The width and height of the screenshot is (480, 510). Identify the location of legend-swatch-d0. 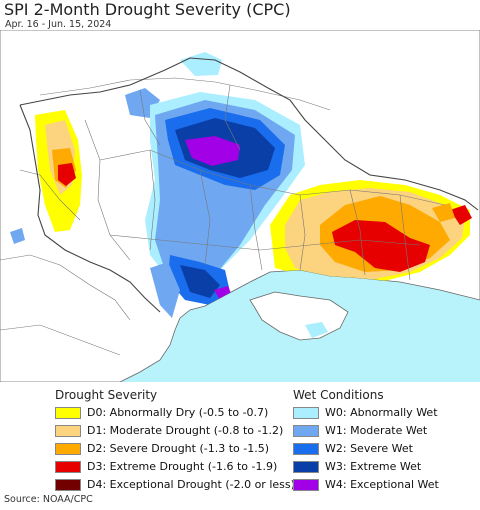
(68, 413).